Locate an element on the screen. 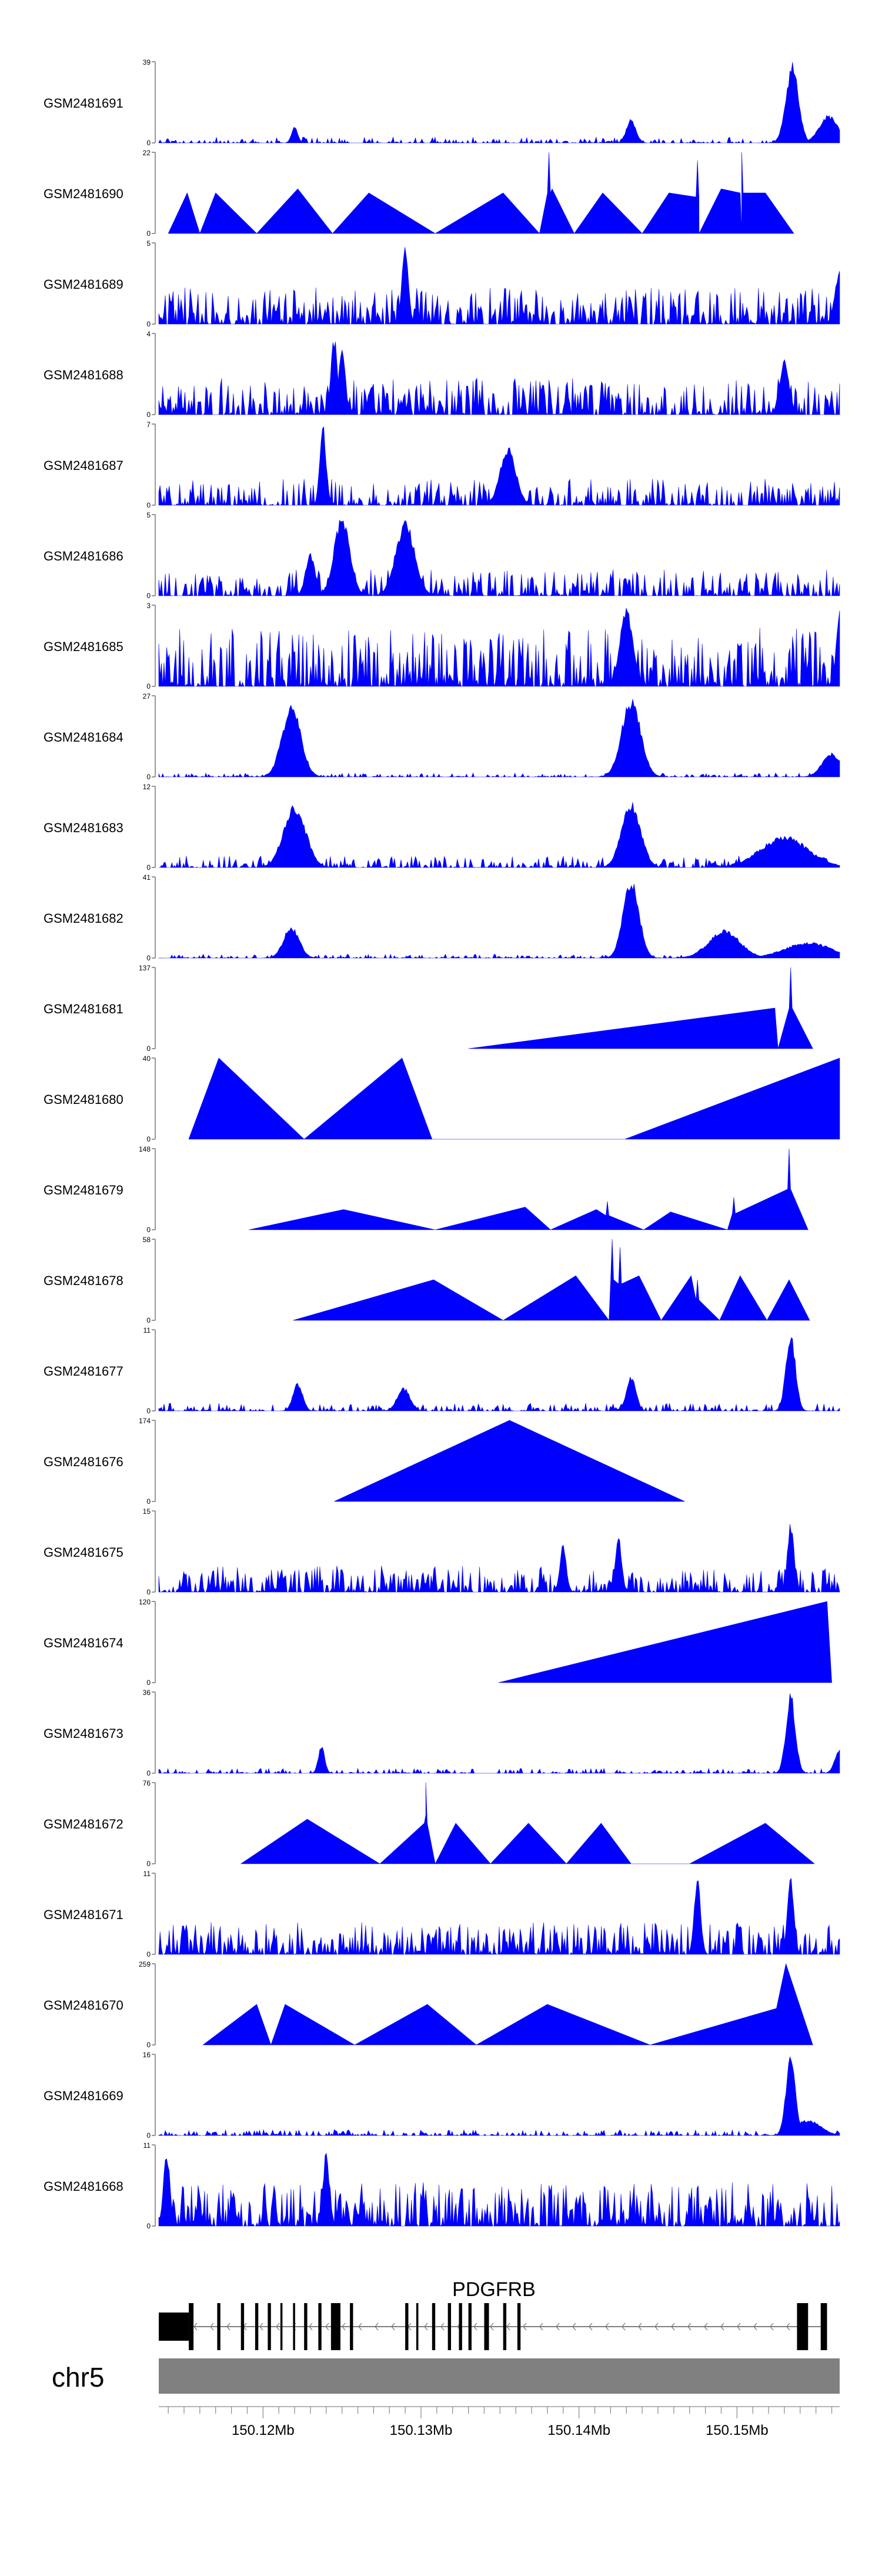 This screenshot has width=882, height=2576. sample-label: GSM2481690 is located at coordinates (83, 193).